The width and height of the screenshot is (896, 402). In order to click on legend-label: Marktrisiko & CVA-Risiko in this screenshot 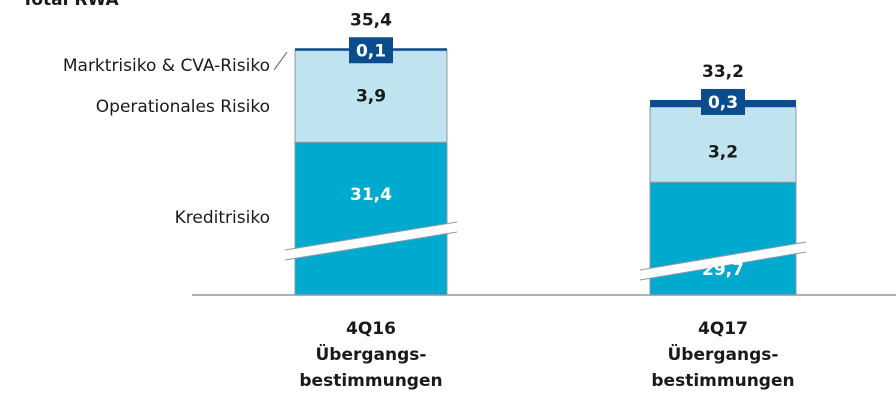, I will do `click(166, 66)`.